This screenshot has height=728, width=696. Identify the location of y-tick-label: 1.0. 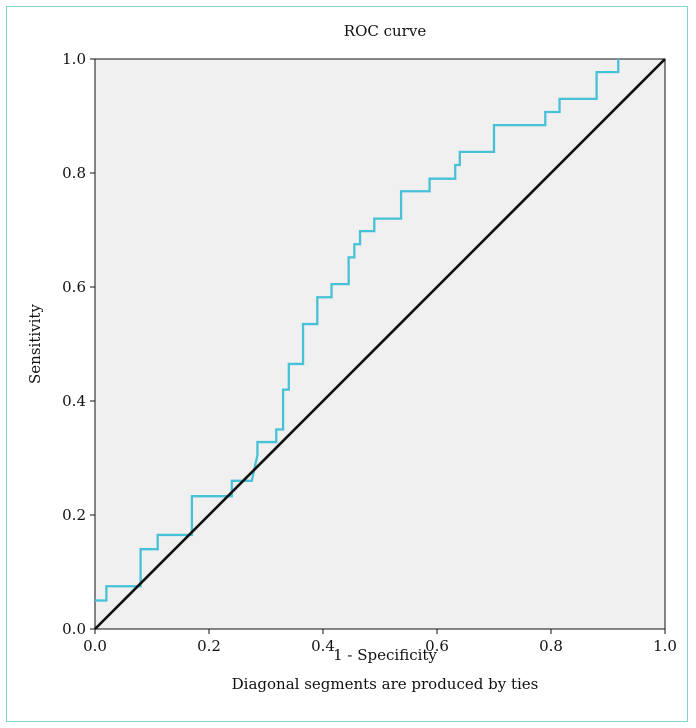
(74, 59).